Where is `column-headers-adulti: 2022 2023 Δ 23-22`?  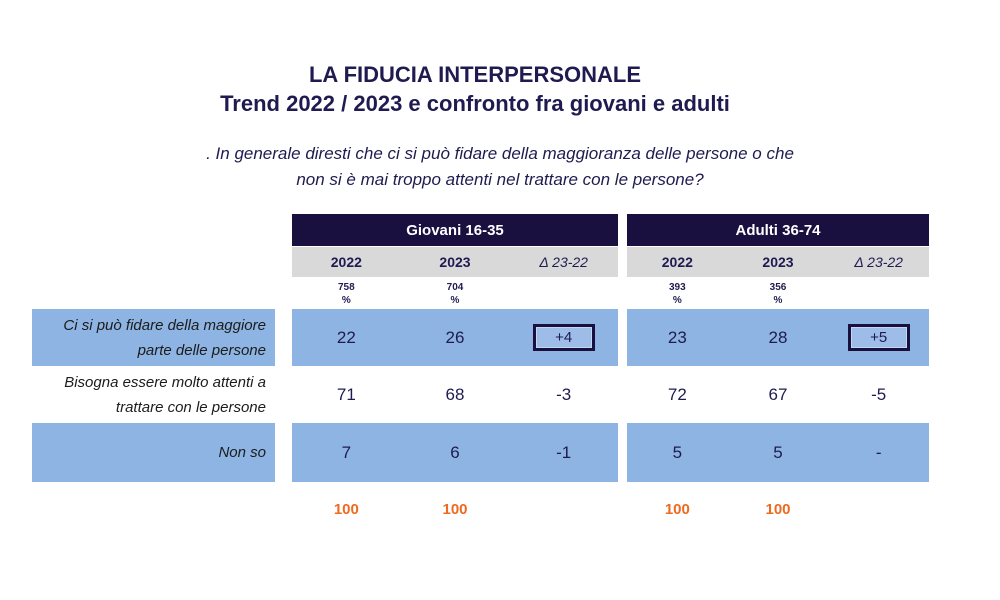
column-headers-adulti: 2022 2023 Δ 23-22 is located at coordinates (778, 262).